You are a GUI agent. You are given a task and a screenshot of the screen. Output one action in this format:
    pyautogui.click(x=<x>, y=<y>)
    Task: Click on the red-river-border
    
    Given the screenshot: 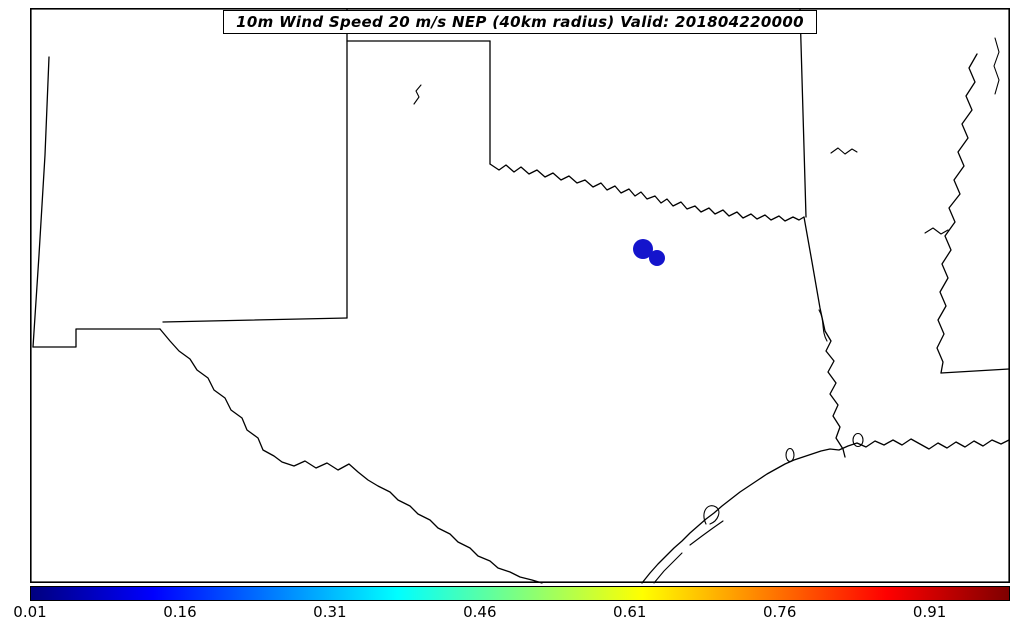 What is the action you would take?
    pyautogui.click(x=647, y=192)
    